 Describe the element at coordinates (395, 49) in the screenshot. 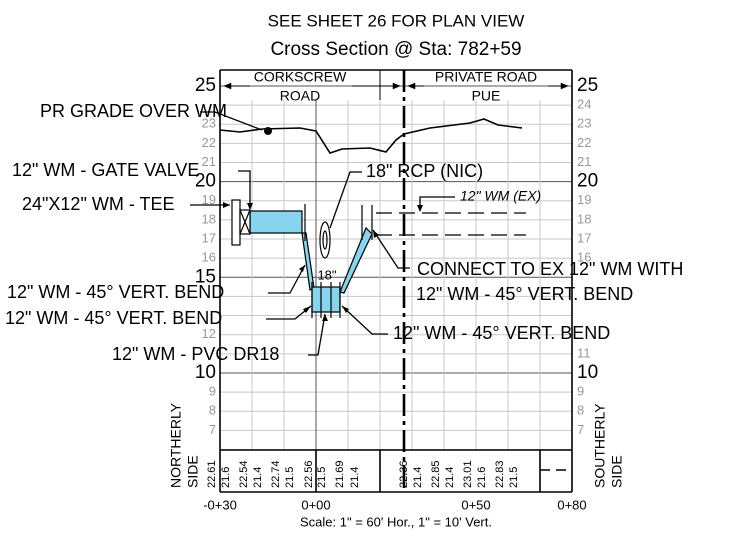

I see `subtitle: Cross Section @ Sta: 782+59` at that location.